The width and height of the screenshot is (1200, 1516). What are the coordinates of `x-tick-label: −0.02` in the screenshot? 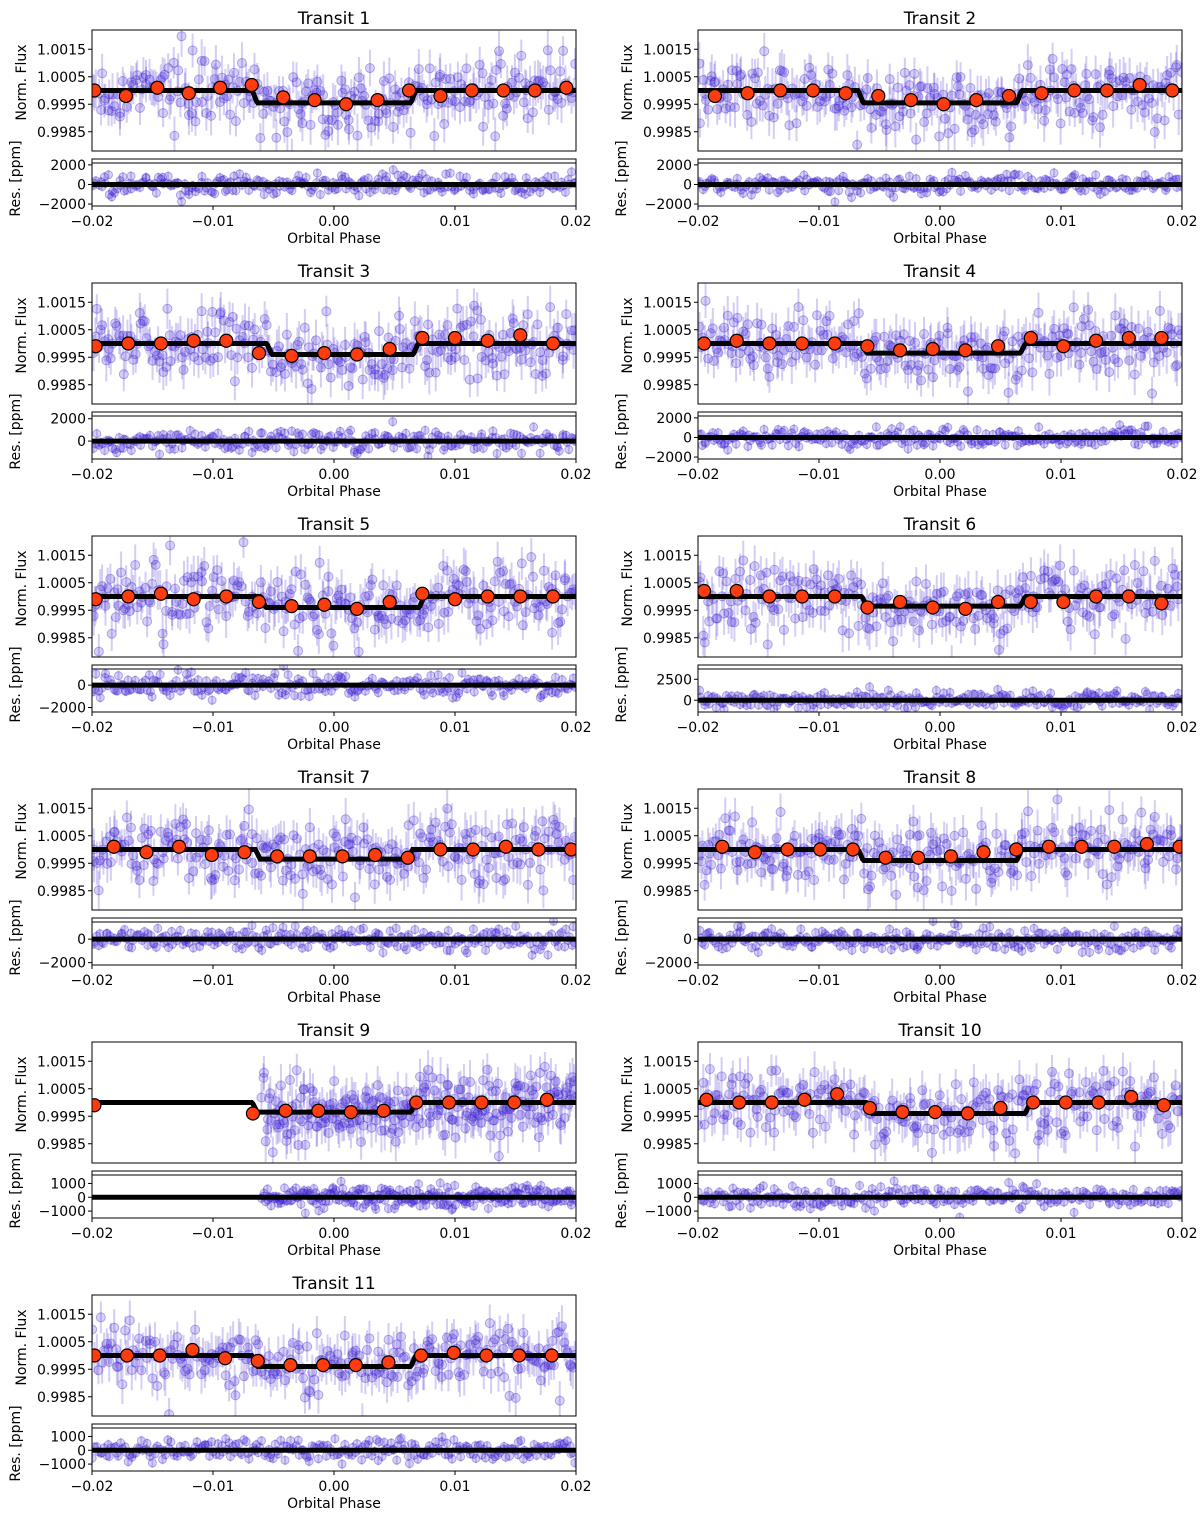 It's located at (92, 222).